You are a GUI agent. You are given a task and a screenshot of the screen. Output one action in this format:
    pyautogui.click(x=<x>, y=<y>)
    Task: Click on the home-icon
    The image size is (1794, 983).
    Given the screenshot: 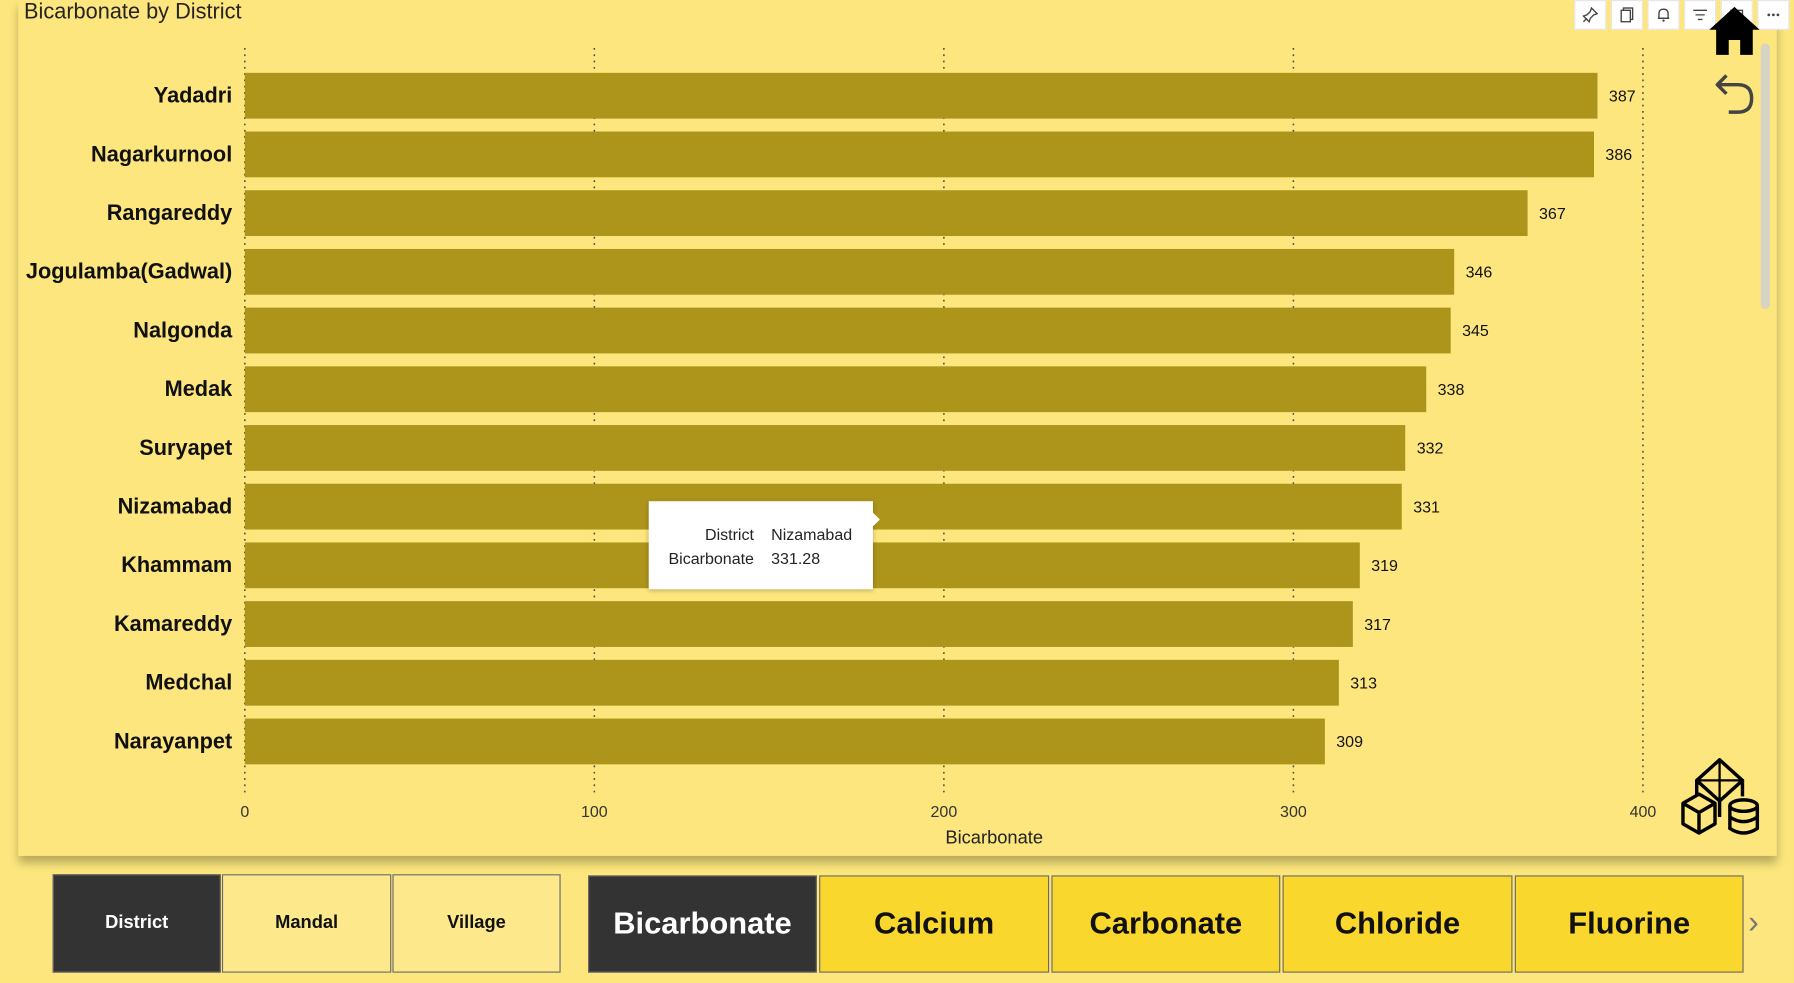 What is the action you would take?
    pyautogui.click(x=1734, y=34)
    